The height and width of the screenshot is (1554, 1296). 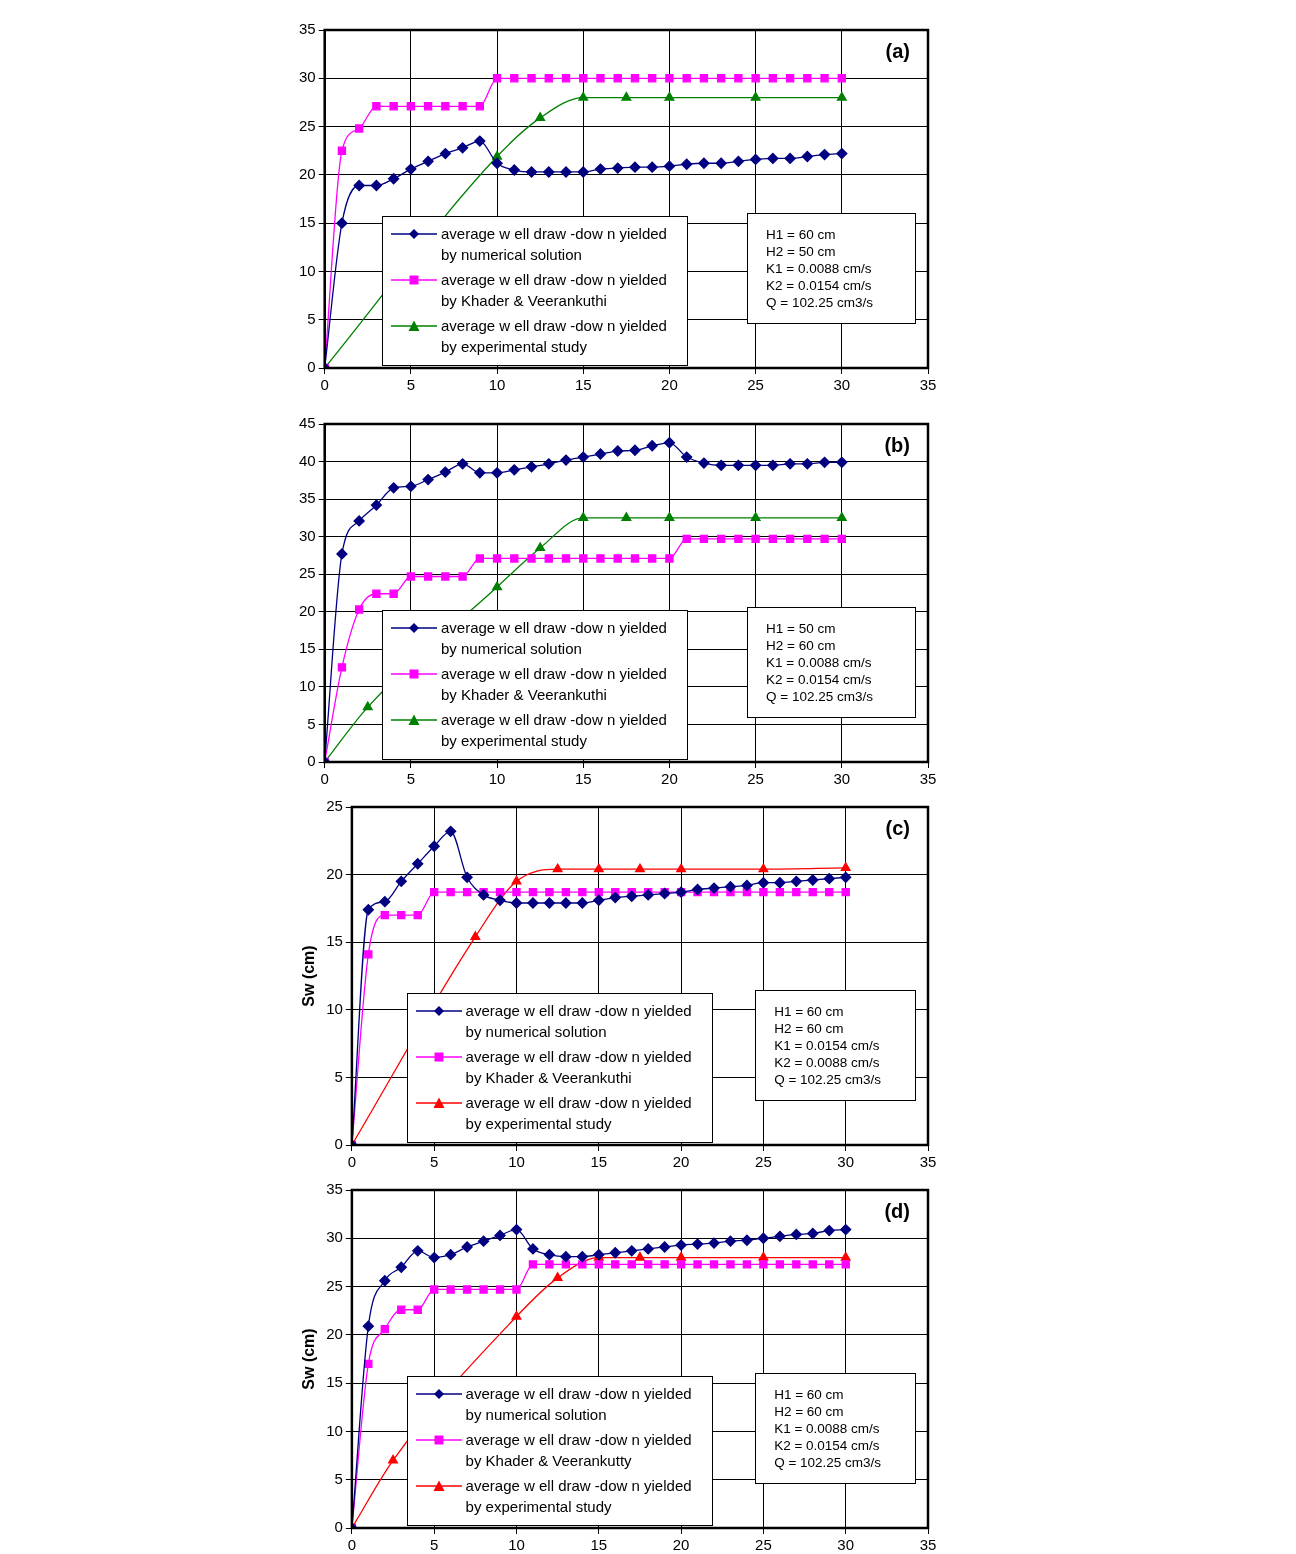 I want to click on text: (d), so click(x=897, y=1210).